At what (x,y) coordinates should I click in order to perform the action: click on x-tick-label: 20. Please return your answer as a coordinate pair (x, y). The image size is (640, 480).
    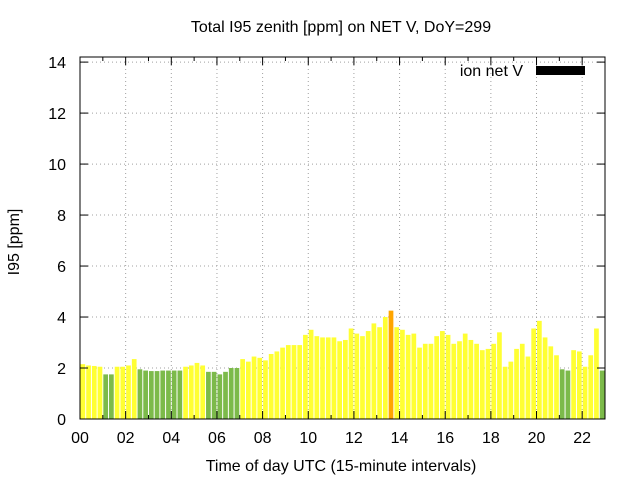
    Looking at the image, I should click on (537, 438).